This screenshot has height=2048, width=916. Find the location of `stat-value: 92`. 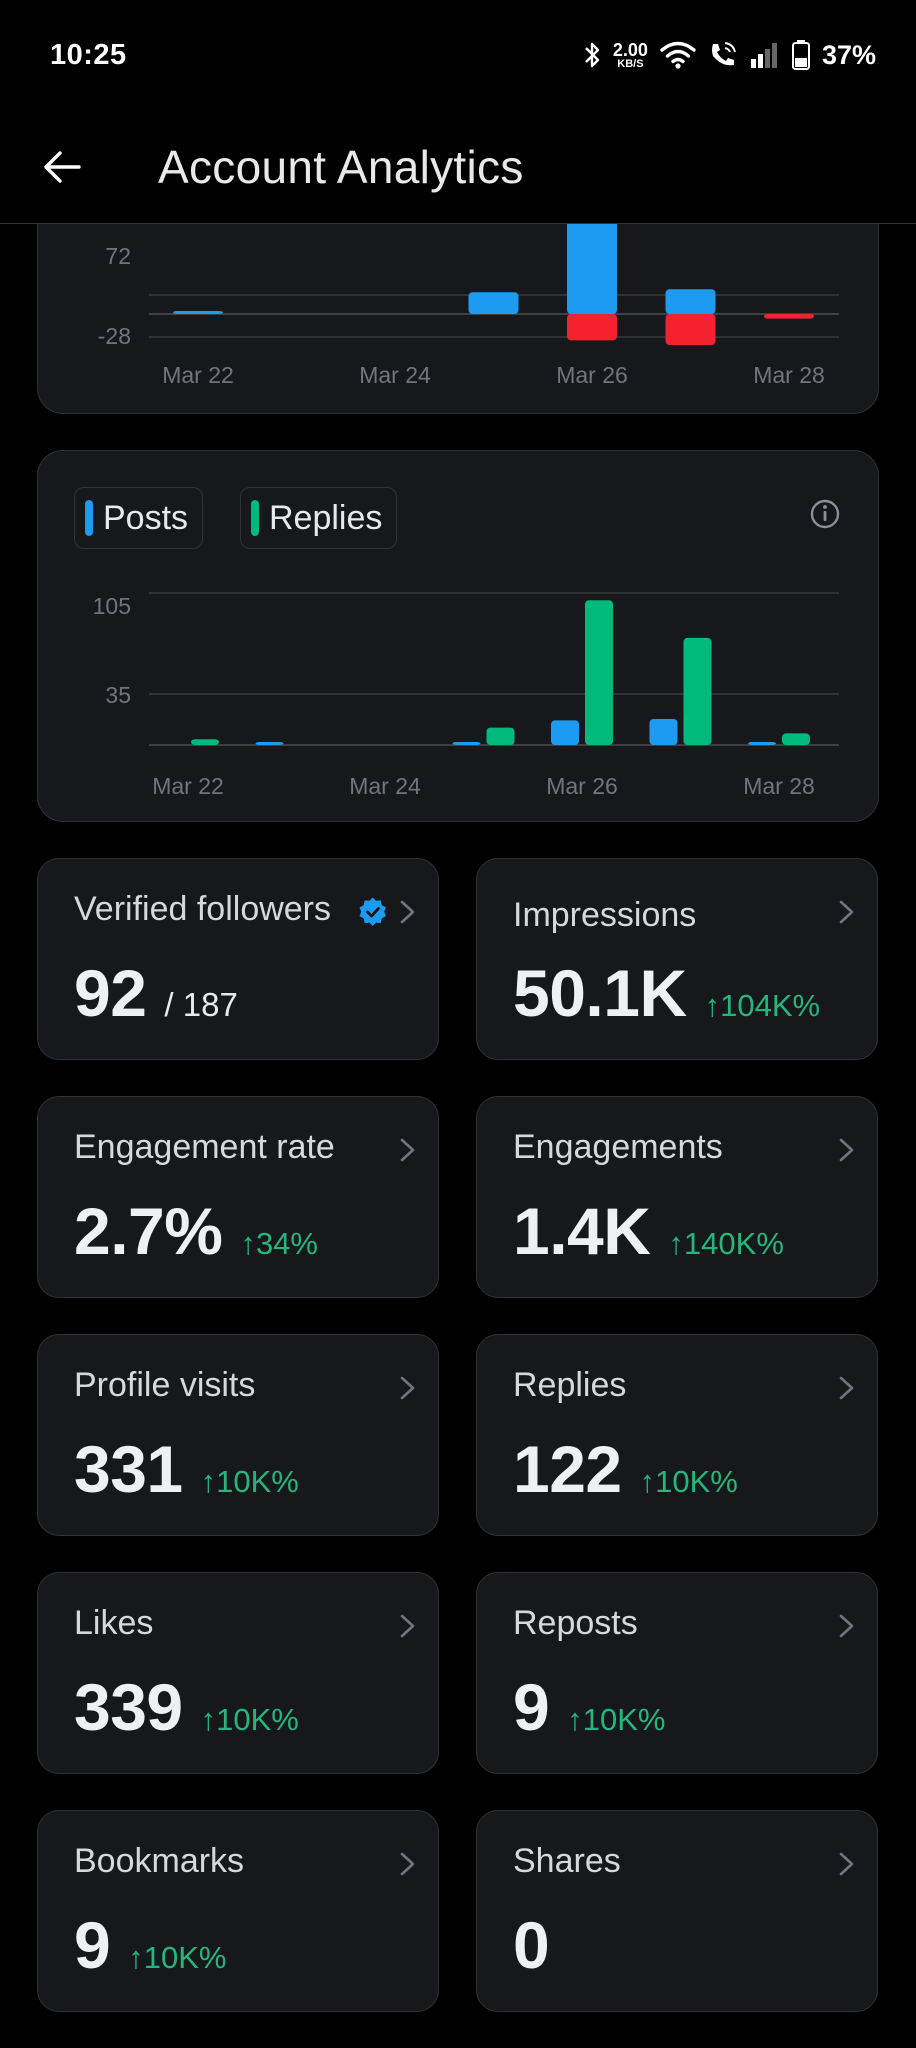

stat-value: 92 is located at coordinates (110, 993).